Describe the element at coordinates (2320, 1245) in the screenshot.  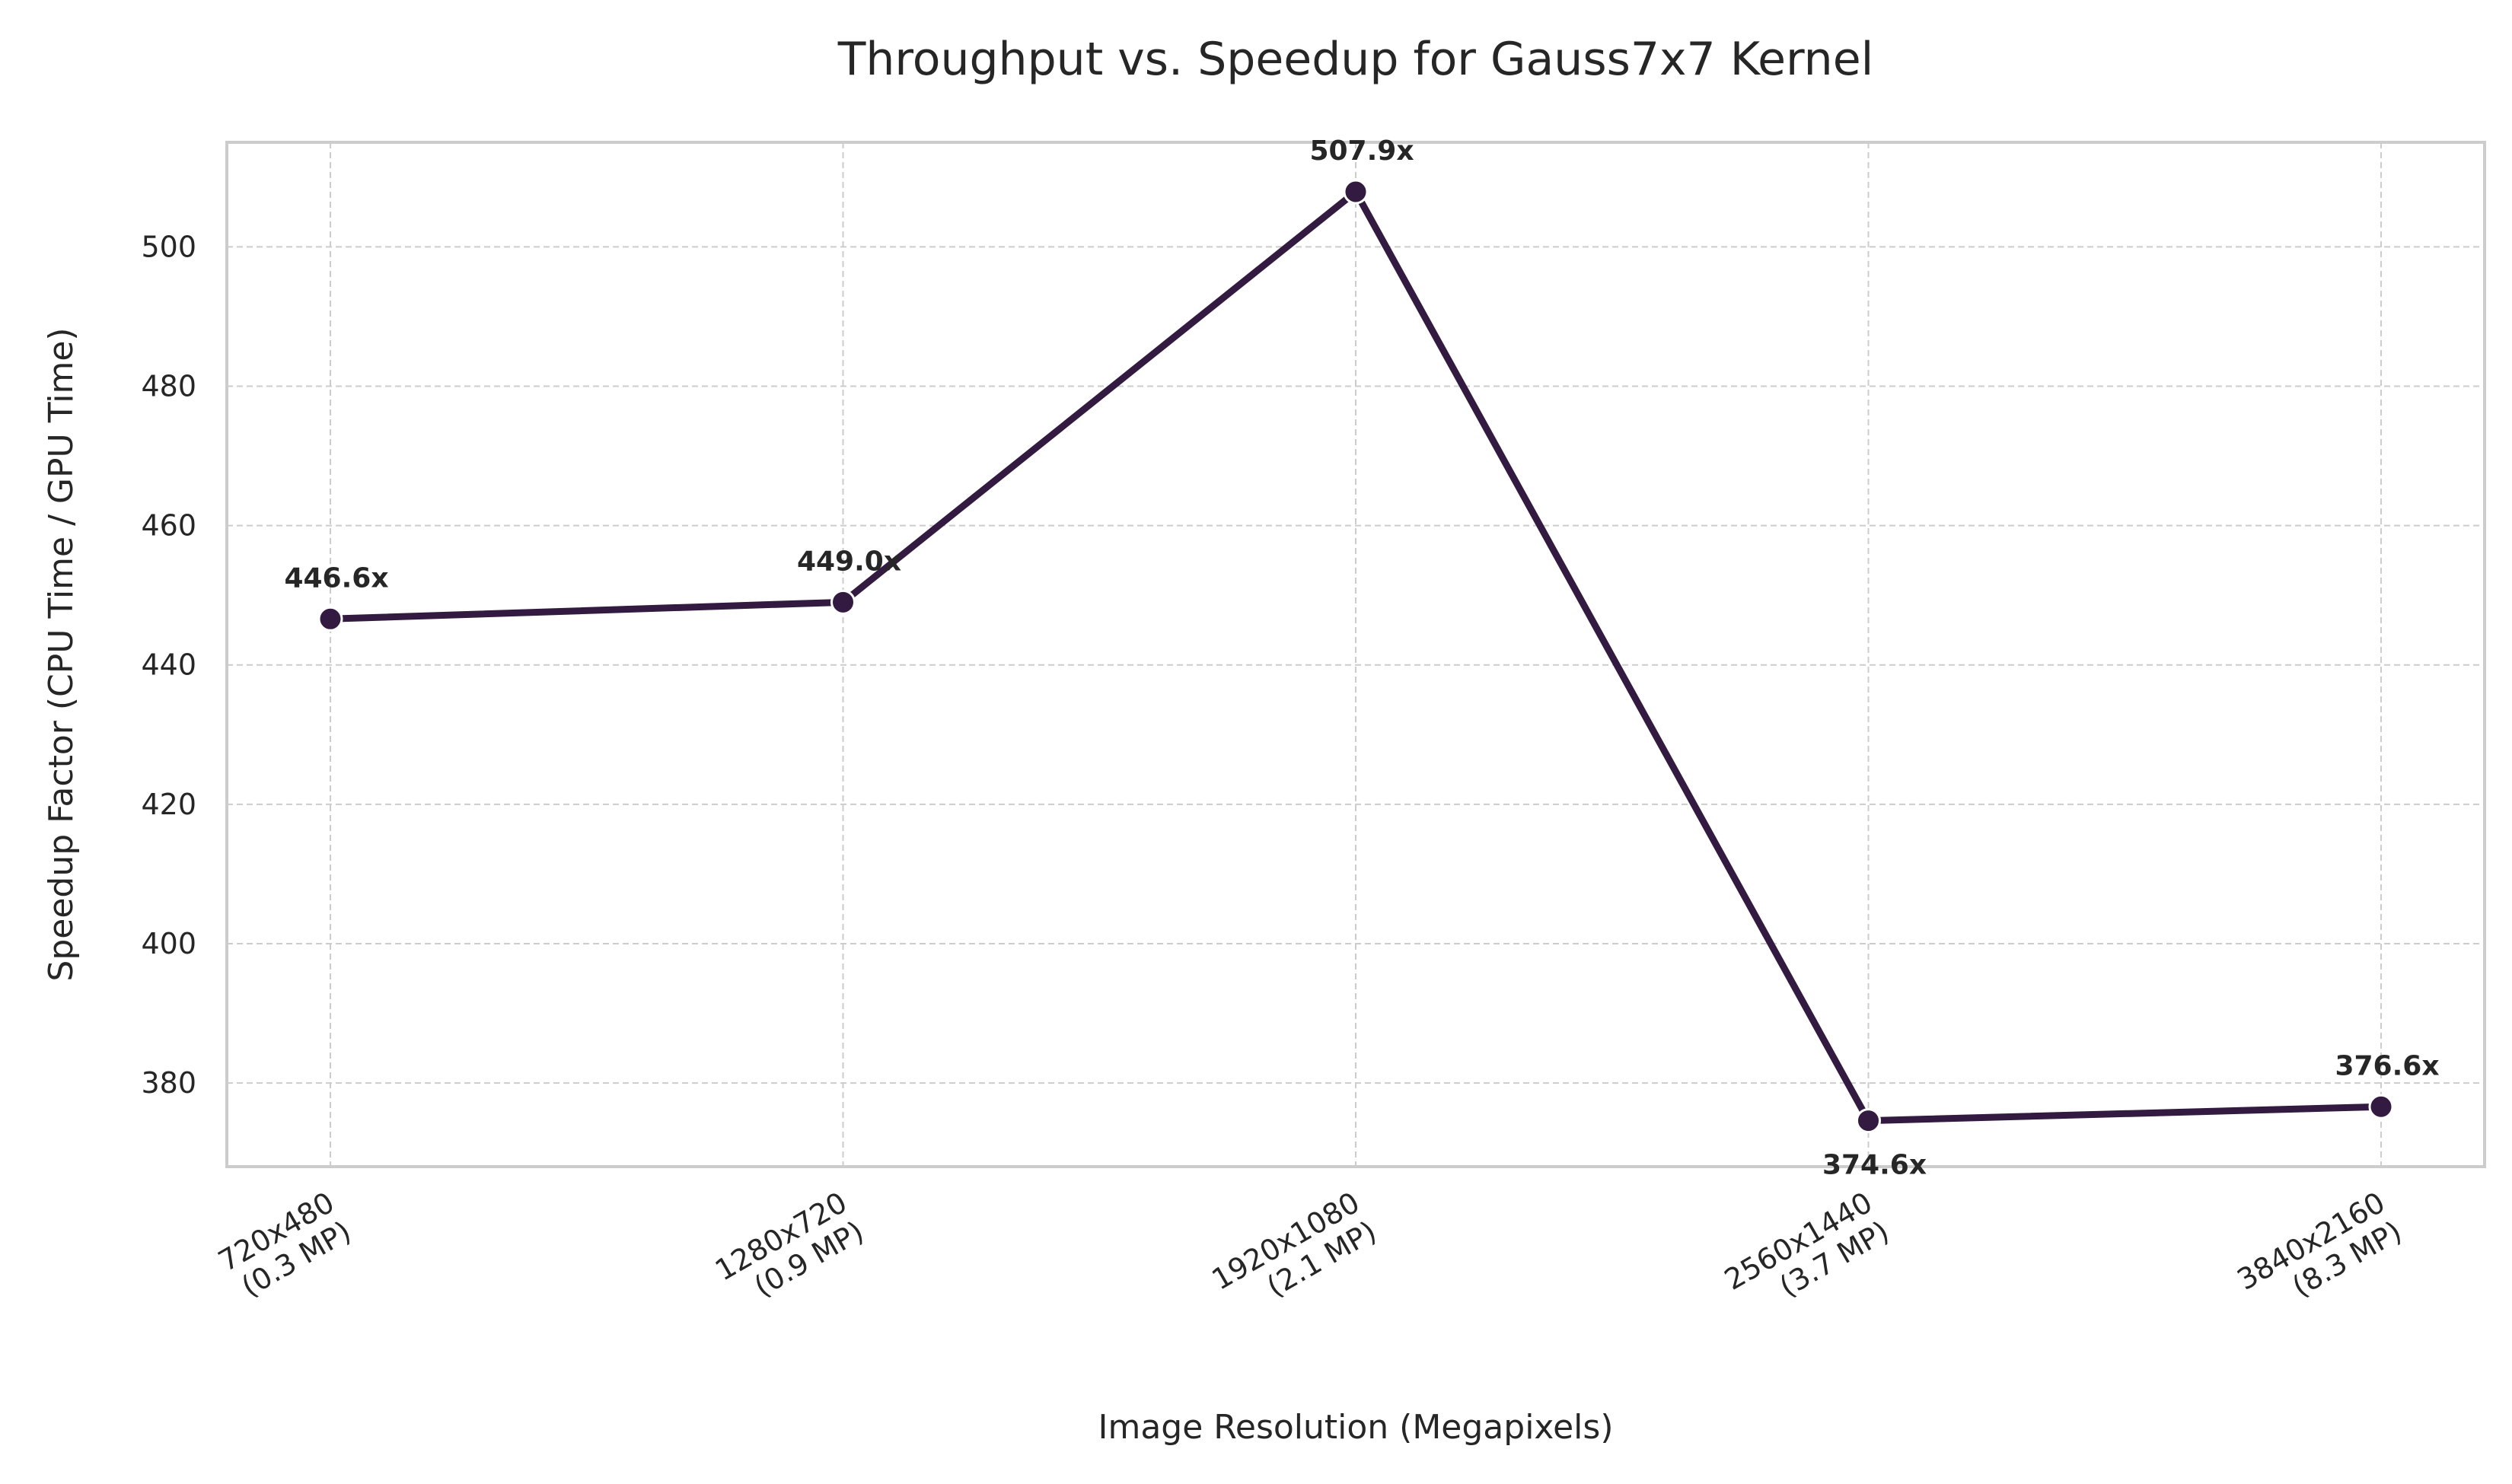
I see `x-tick-label: 3840x2160(8.3 MP)` at that location.